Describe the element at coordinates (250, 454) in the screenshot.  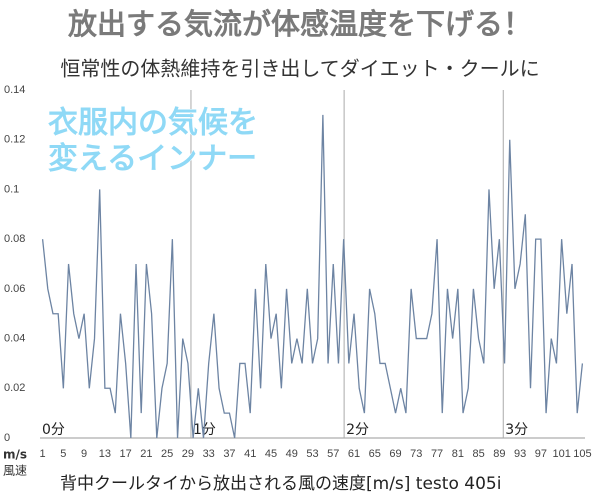
I see `x-tick-label: 41` at that location.